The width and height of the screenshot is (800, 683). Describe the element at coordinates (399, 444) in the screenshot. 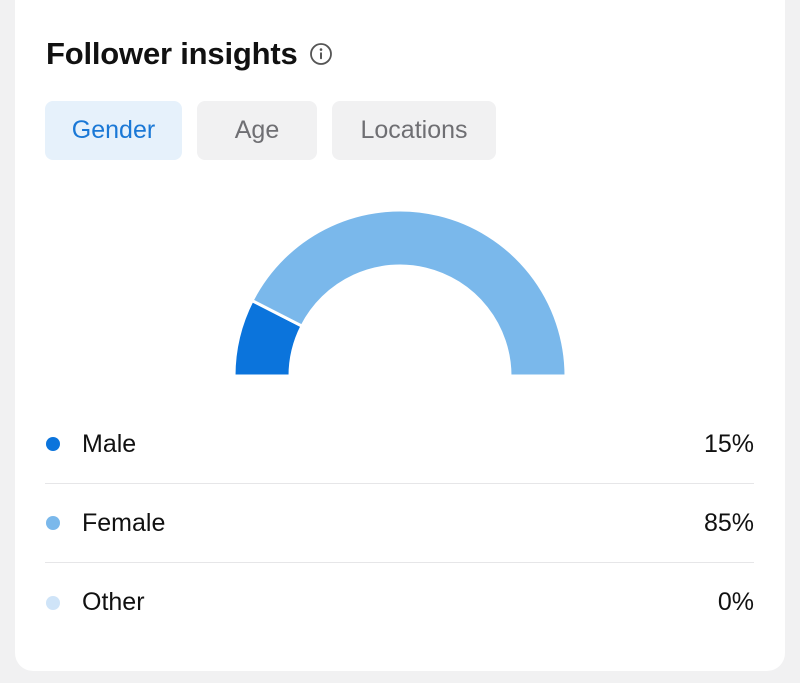

I see `legend-item-male: Male 15%` at that location.